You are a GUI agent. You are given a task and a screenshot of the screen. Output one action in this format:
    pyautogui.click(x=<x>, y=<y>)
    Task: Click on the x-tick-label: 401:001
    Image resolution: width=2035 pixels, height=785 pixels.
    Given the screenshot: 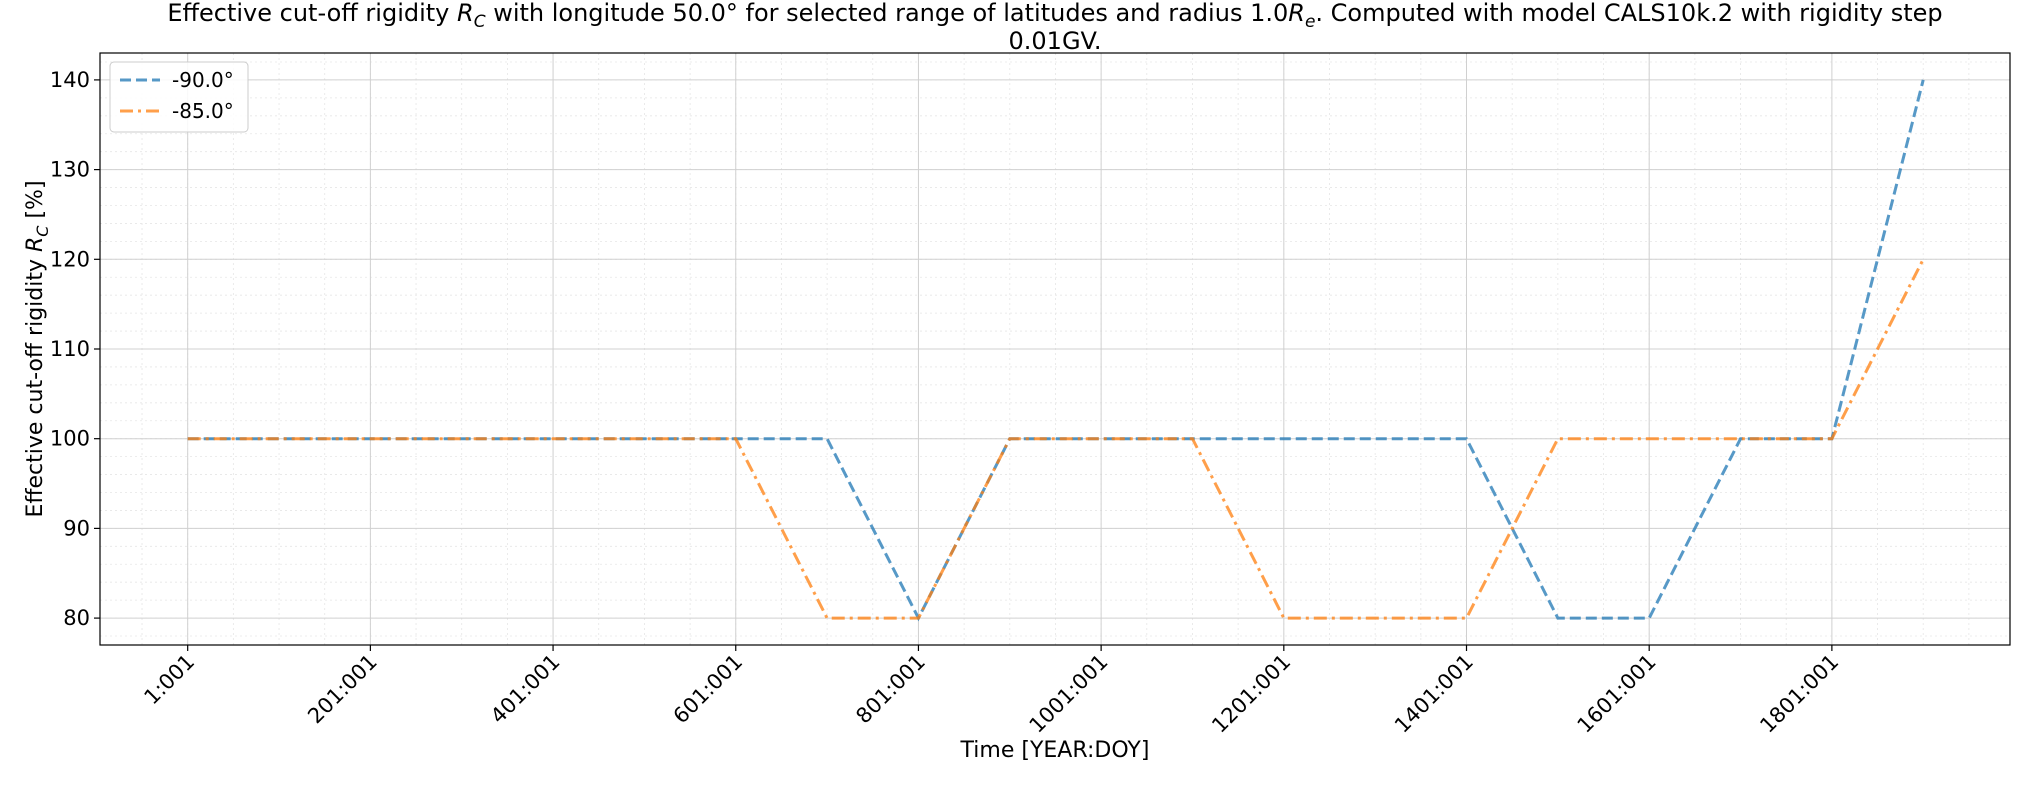 What is the action you would take?
    pyautogui.click(x=525, y=689)
    